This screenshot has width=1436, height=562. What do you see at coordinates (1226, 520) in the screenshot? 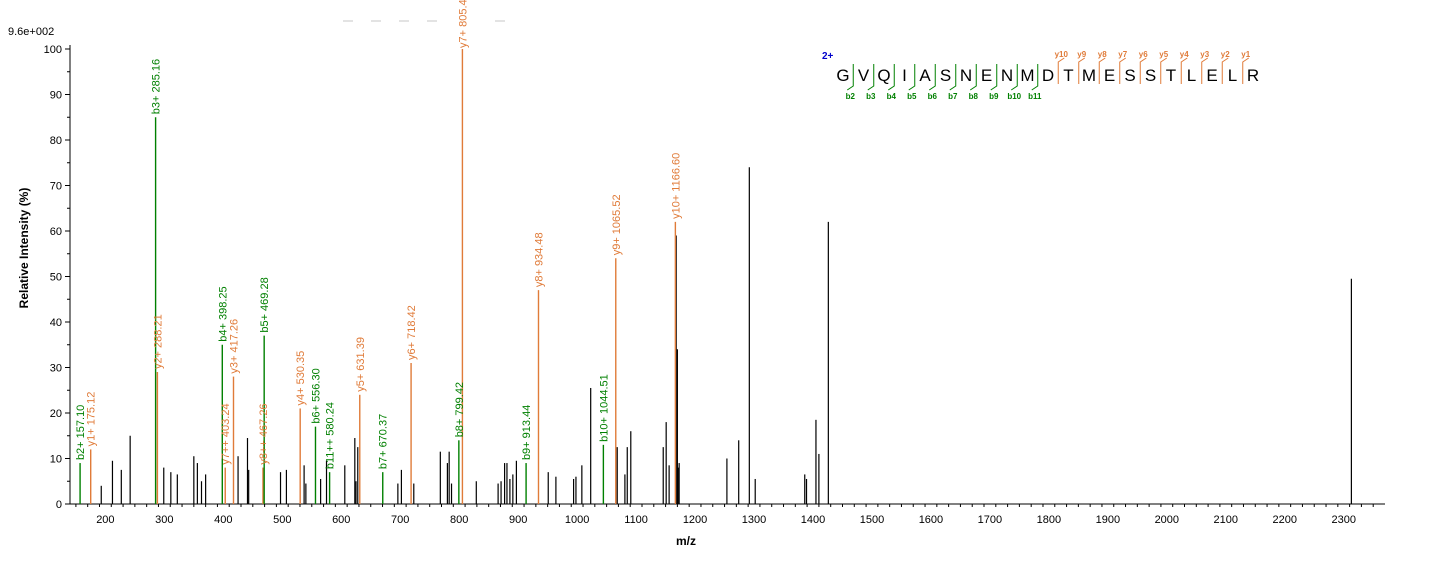
I see `x-tick-label: 2100` at bounding box center [1226, 520].